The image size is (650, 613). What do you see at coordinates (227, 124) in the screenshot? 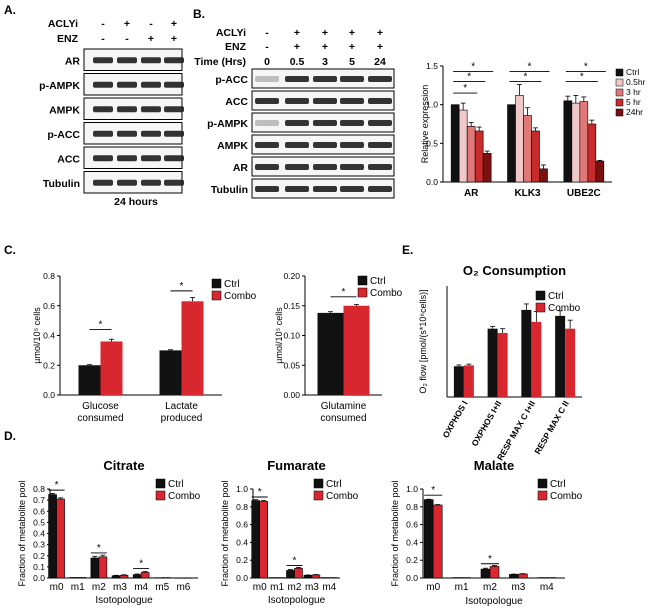
I see `blot-label: p-AMPK` at bounding box center [227, 124].